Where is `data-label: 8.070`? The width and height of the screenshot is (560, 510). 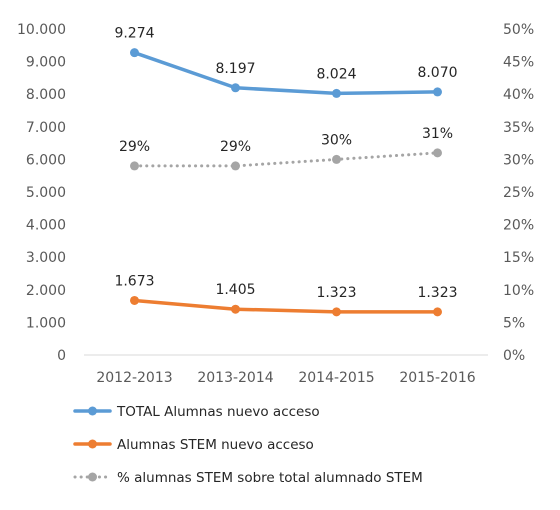
data-label: 8.070 is located at coordinates (437, 73).